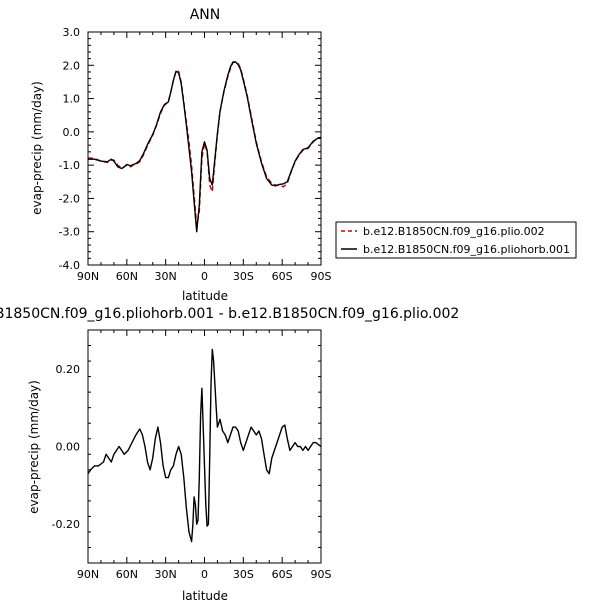 The width and height of the screenshot is (610, 609). Describe the element at coordinates (69, 165) in the screenshot. I see `y-tick-label: -1.0` at that location.